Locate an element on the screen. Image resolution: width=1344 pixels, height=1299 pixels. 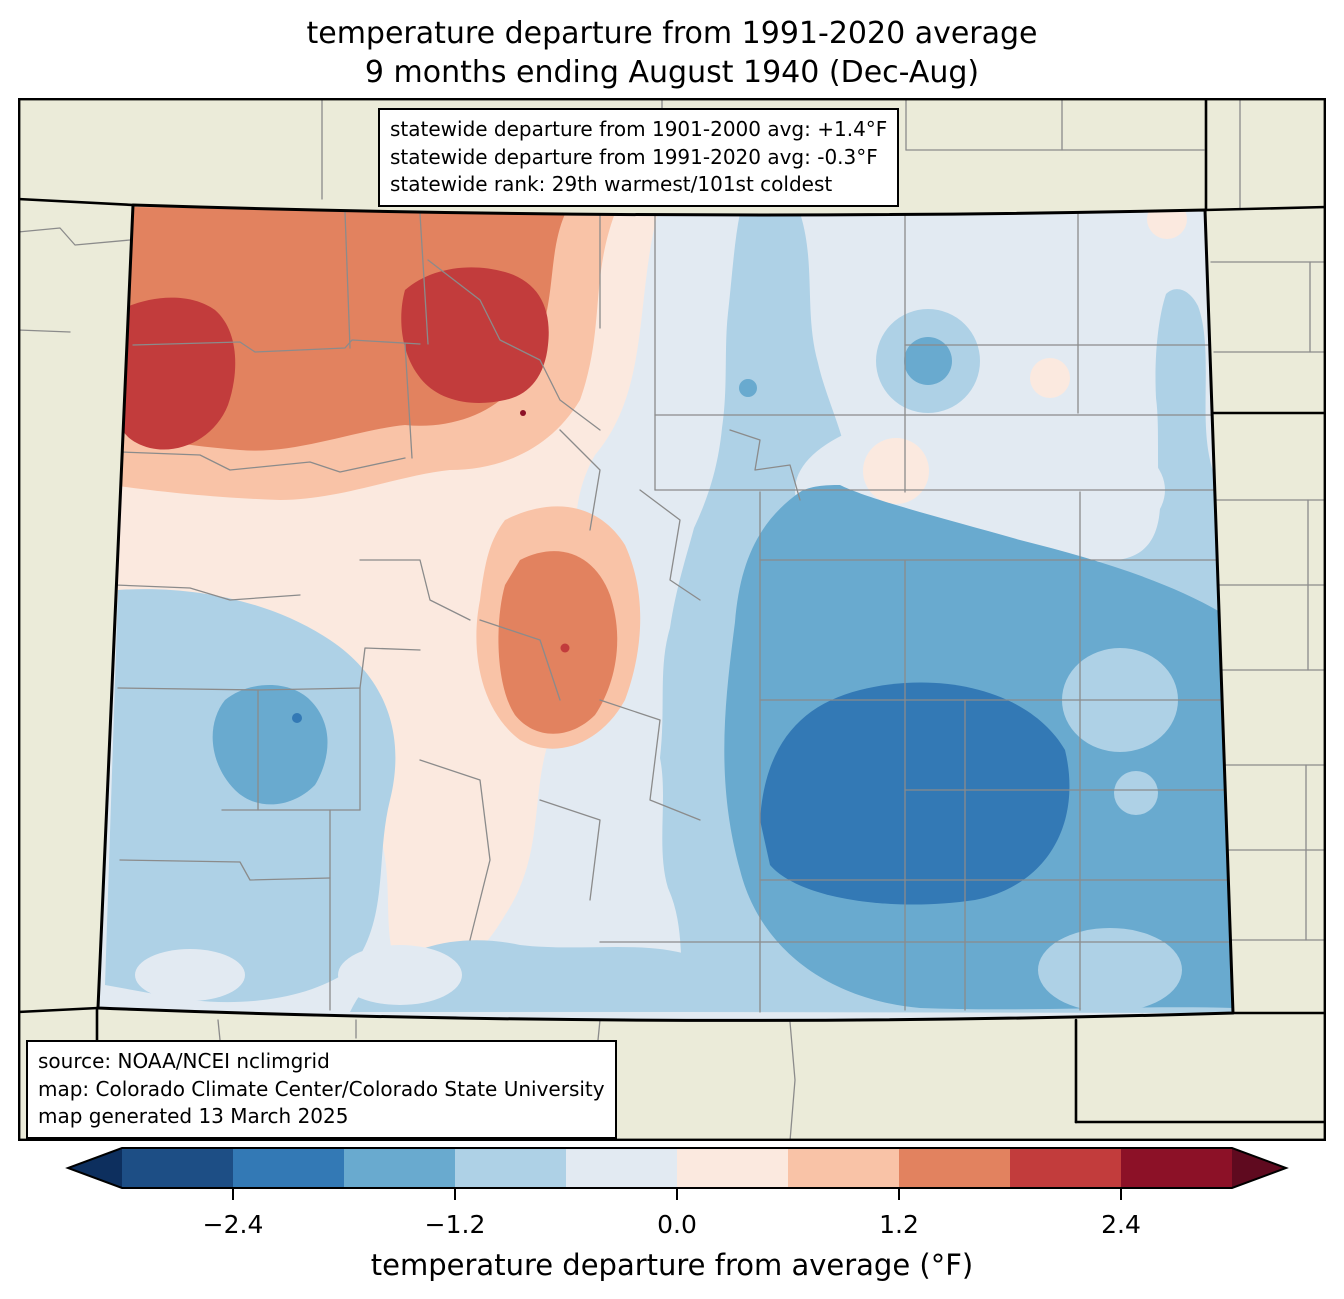
contour-warm5-dot is located at coordinates (523, 413).